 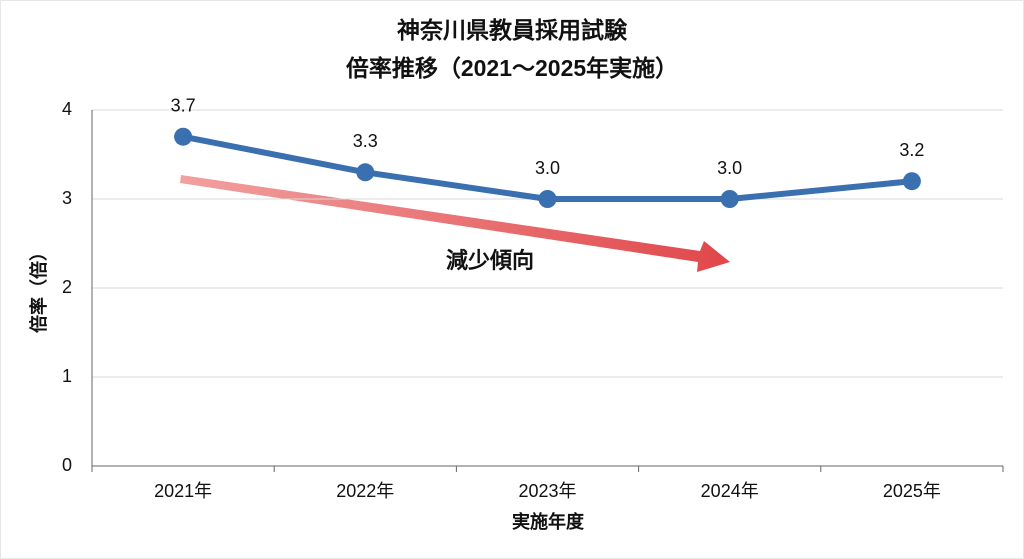 I want to click on y-tick-label: 0, so click(x=67, y=465).